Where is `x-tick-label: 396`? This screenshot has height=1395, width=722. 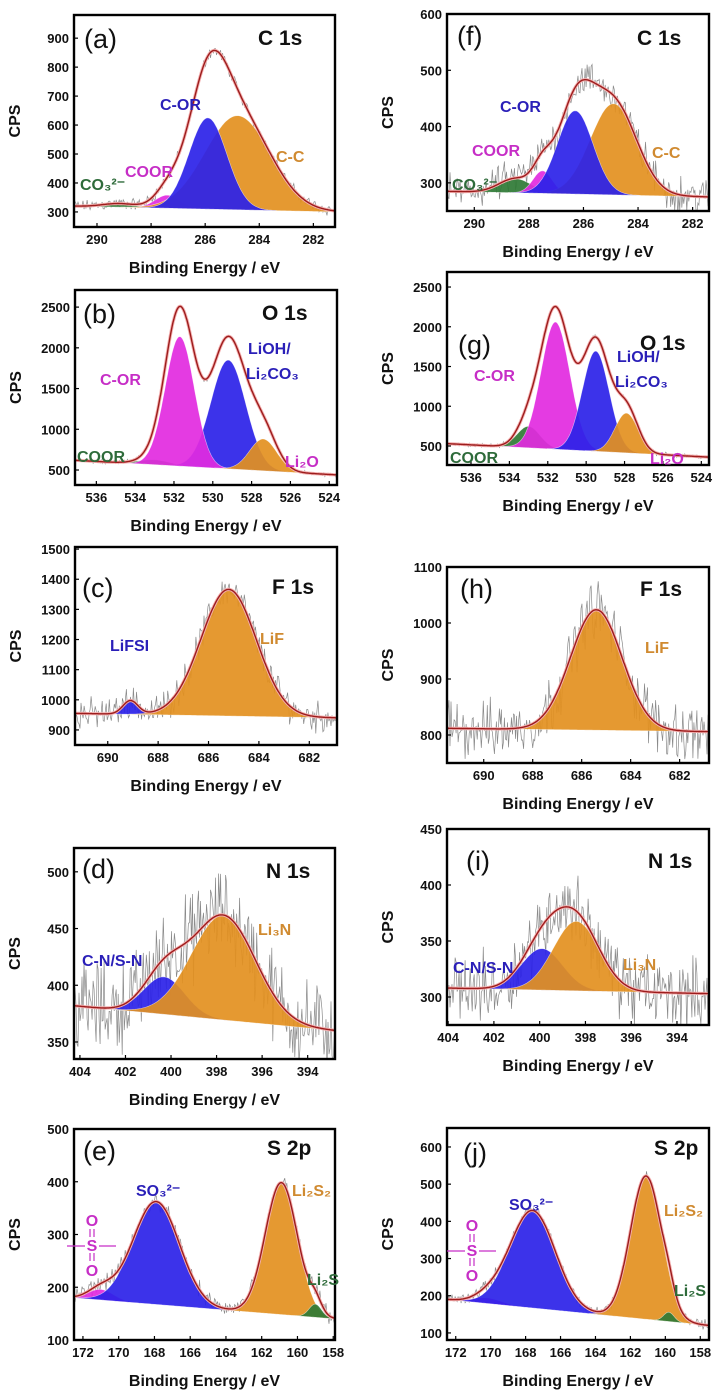 x-tick-label: 396 is located at coordinates (262, 1071).